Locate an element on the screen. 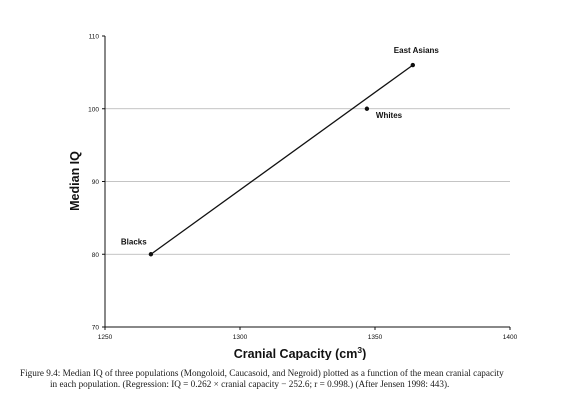 This screenshot has width=570, height=408. data-point-east-asians is located at coordinates (412, 65).